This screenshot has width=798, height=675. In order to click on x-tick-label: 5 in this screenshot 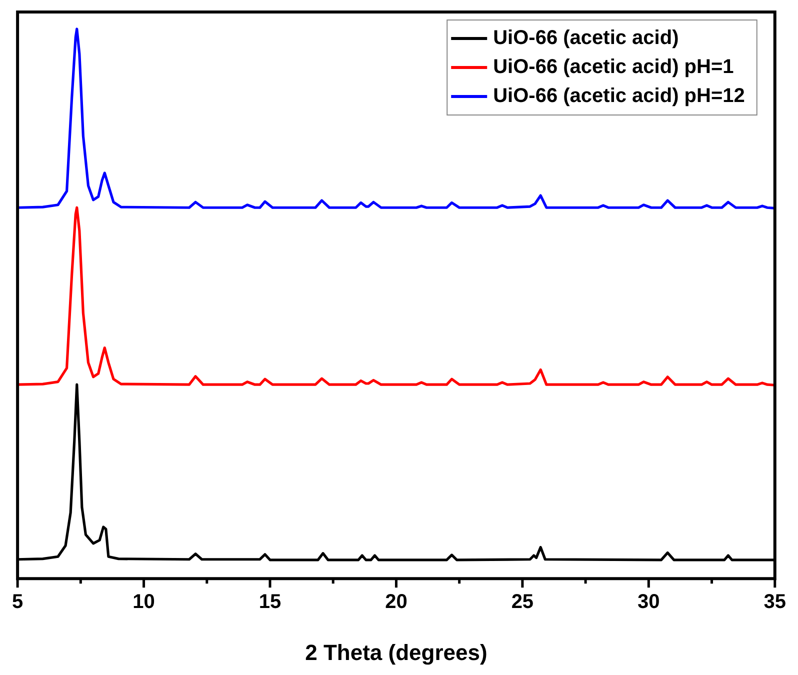, I will do `click(18, 602)`.